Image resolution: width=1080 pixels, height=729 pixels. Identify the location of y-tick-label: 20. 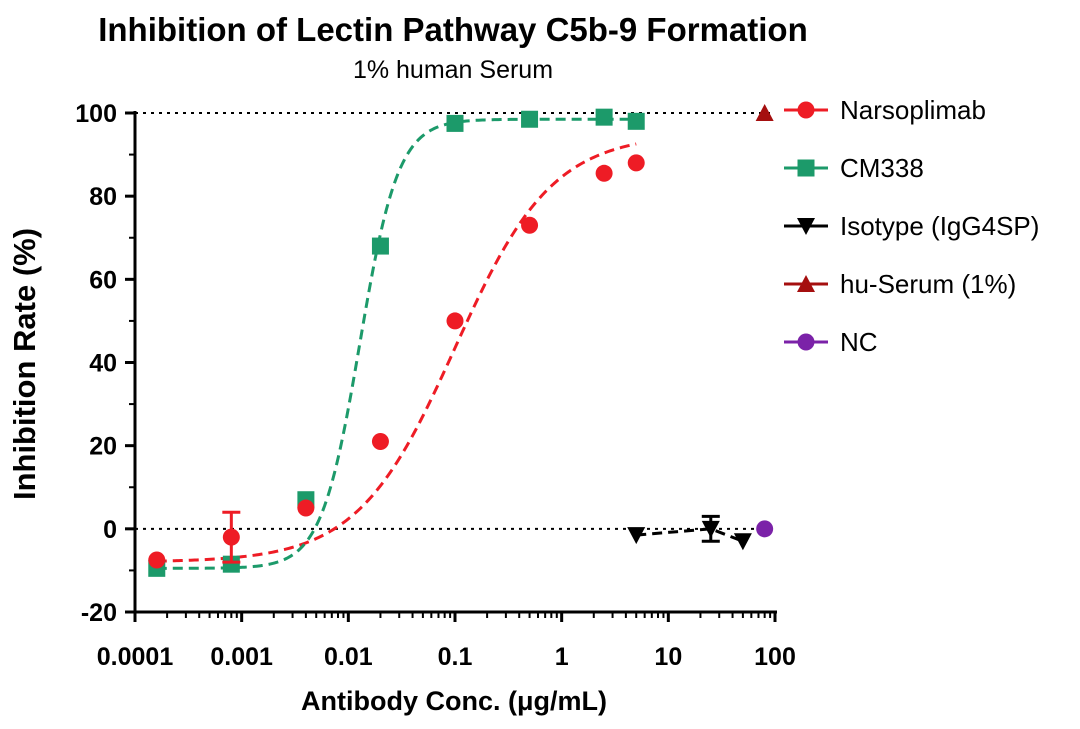
(103, 447).